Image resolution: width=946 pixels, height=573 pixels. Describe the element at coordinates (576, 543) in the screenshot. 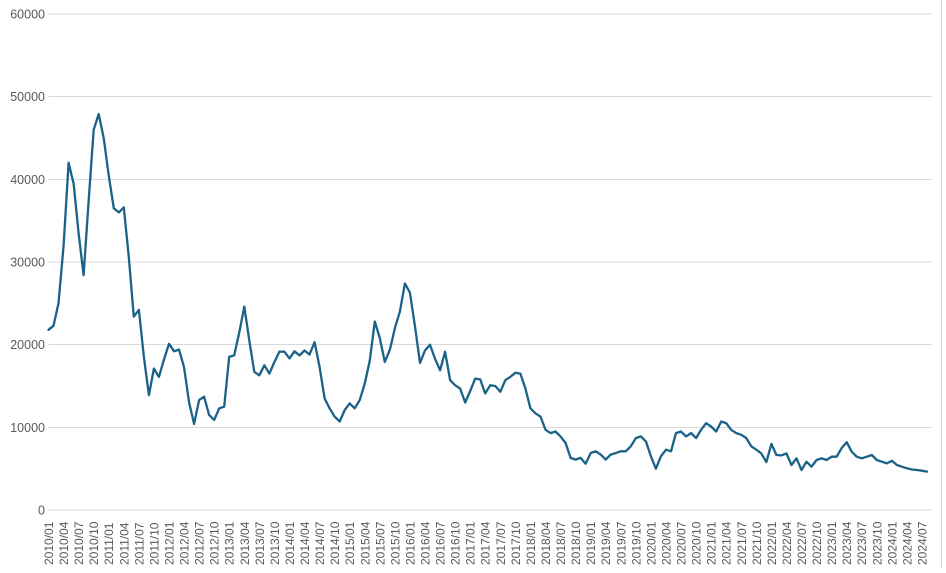

I see `x-axis-tick-label: 2018/10` at that location.